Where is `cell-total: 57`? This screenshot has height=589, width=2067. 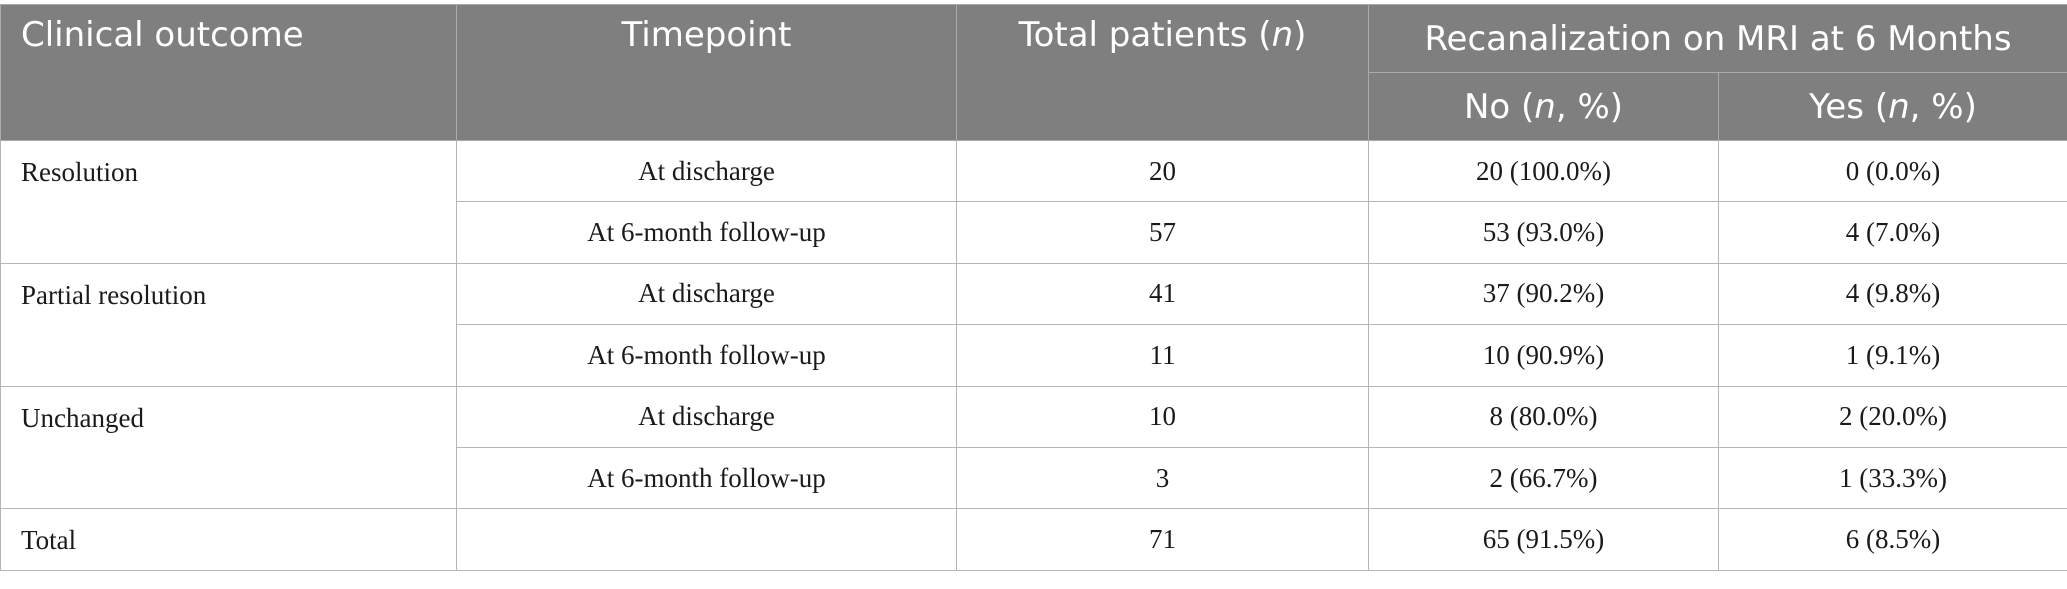 cell-total: 57 is located at coordinates (1162, 232).